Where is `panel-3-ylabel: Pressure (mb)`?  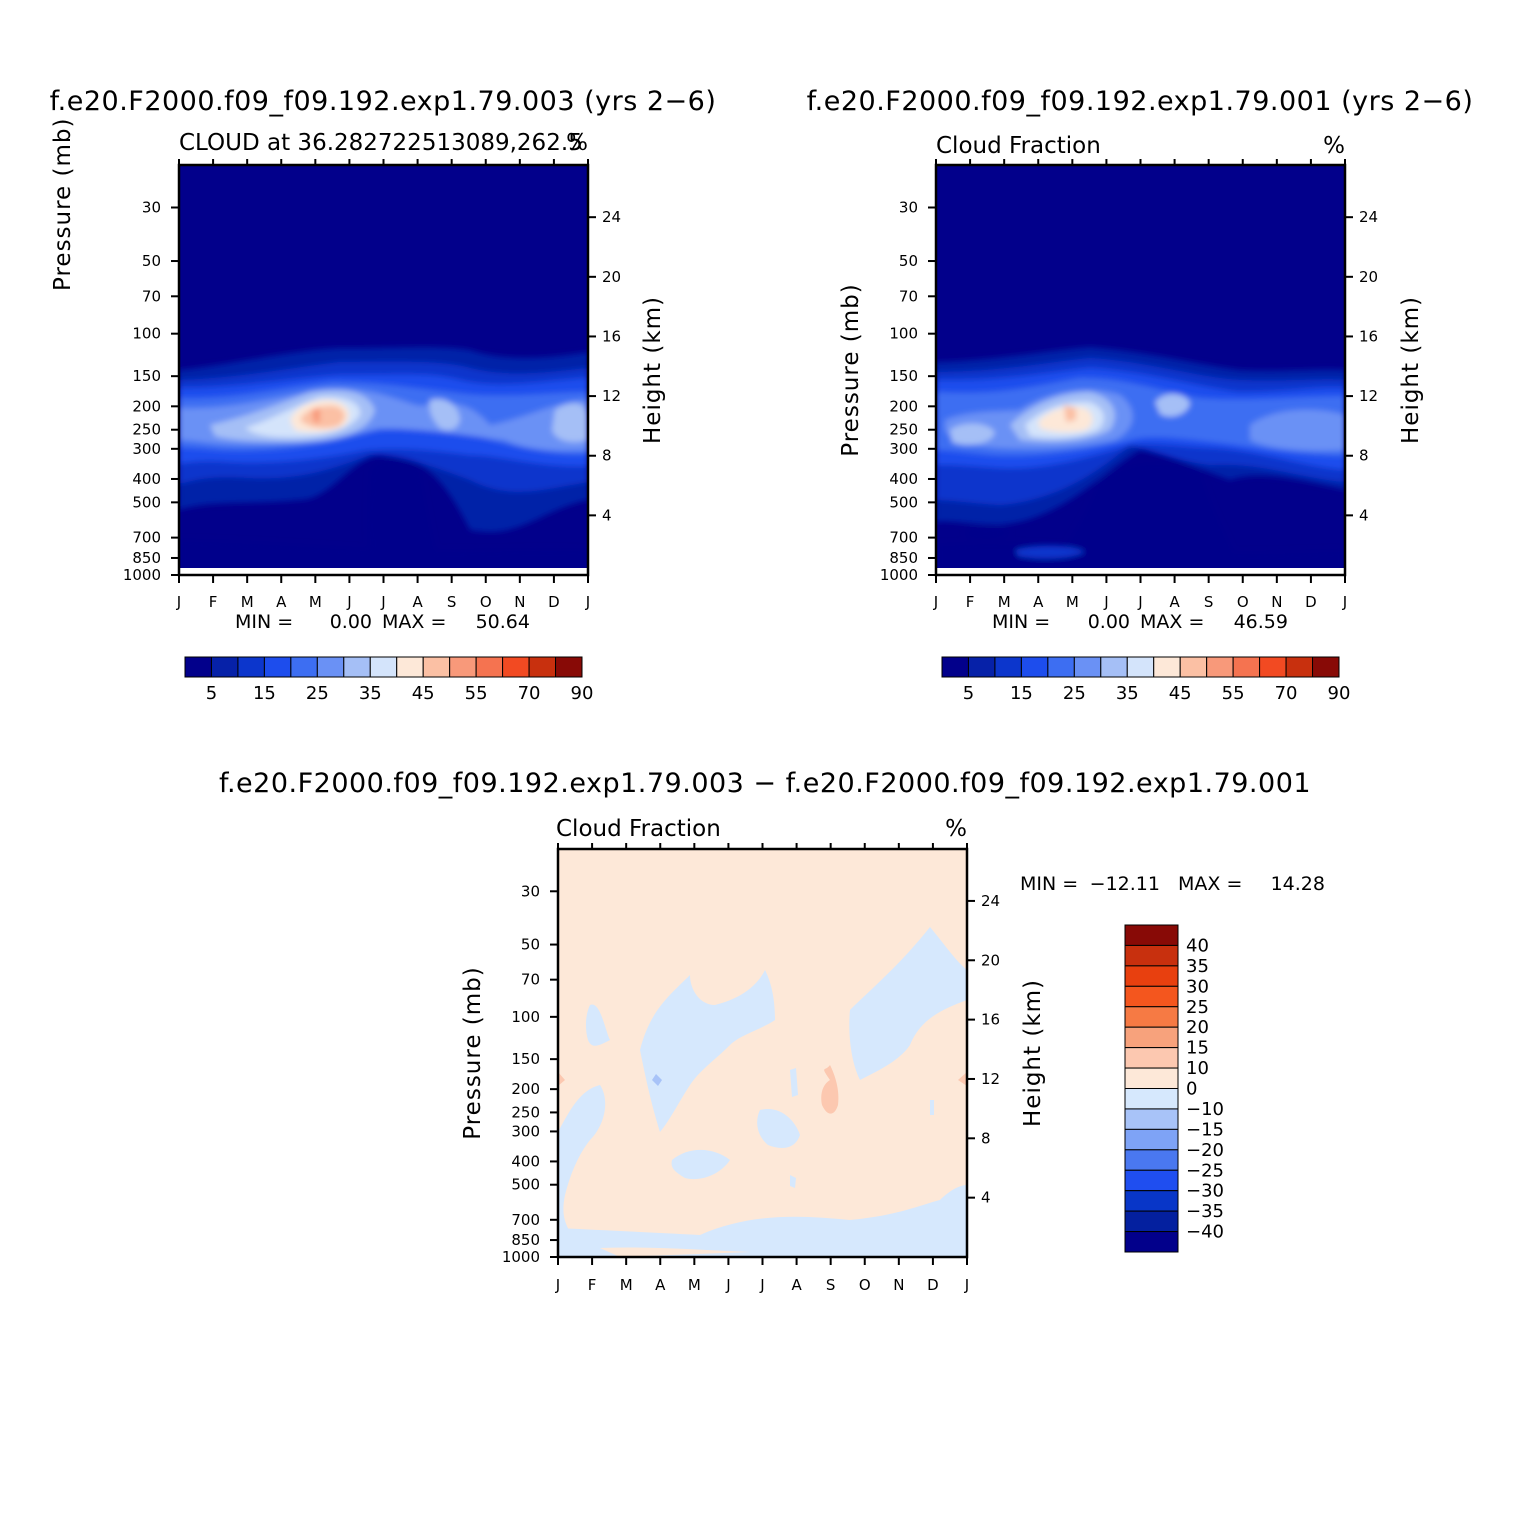
panel-3-ylabel: Pressure (mb) is located at coordinates (473, 1052).